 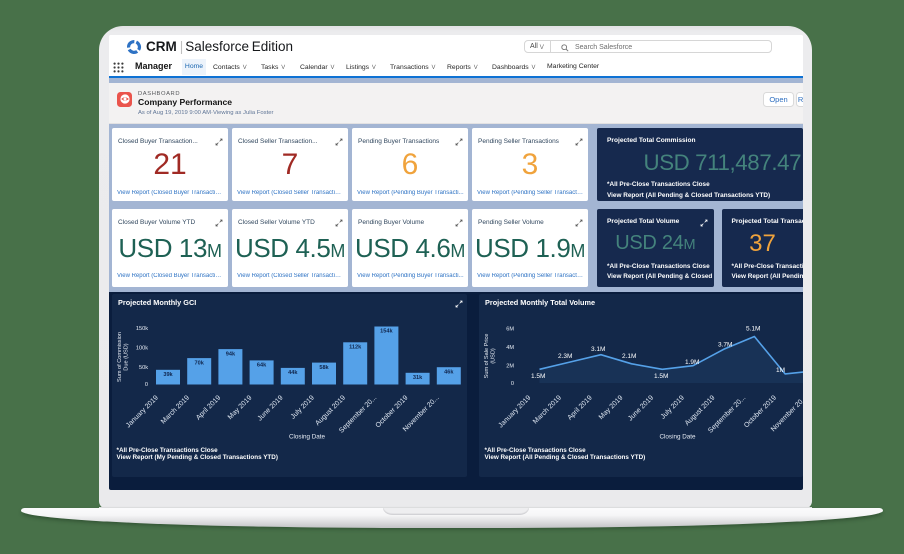 What do you see at coordinates (487, 355) in the screenshot?
I see `svg-text: Sum of Sale Price` at bounding box center [487, 355].